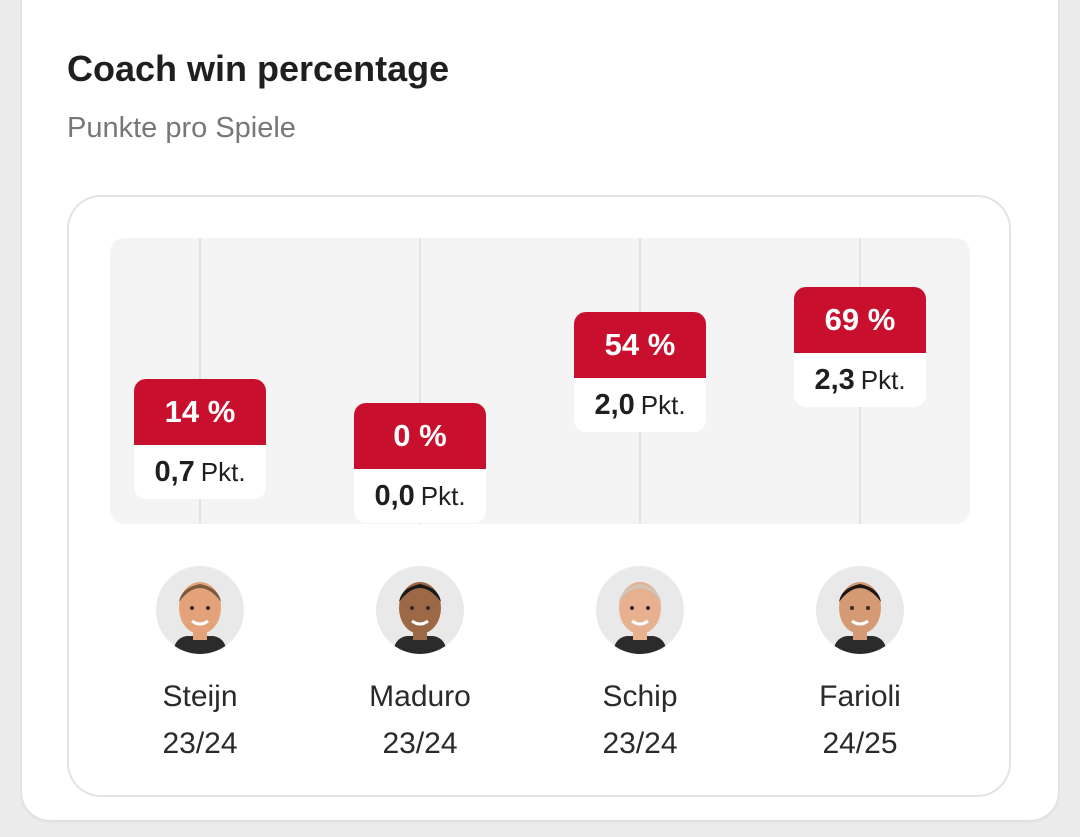 The height and width of the screenshot is (837, 1080). What do you see at coordinates (860, 743) in the screenshot?
I see `coach-season: 24/25` at bounding box center [860, 743].